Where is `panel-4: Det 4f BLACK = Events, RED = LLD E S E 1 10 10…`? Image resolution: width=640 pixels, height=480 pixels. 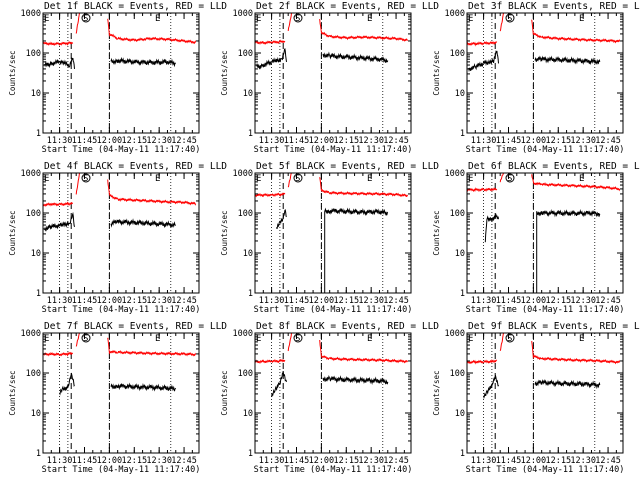 panel-4: Det 4f BLACK = Events, RED = LLD E S E 1 10 10… is located at coordinates (117, 238).